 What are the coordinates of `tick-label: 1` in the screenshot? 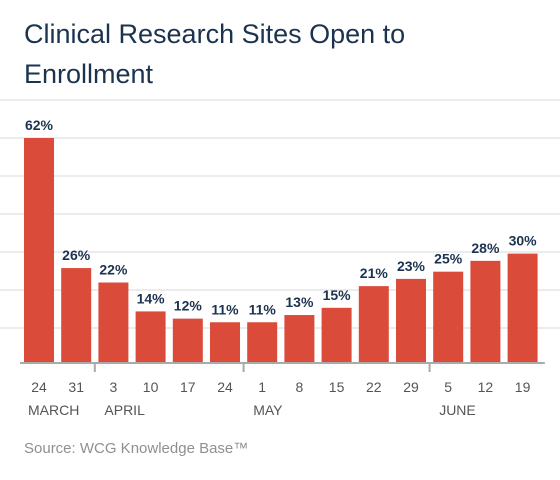 It's located at (262, 387).